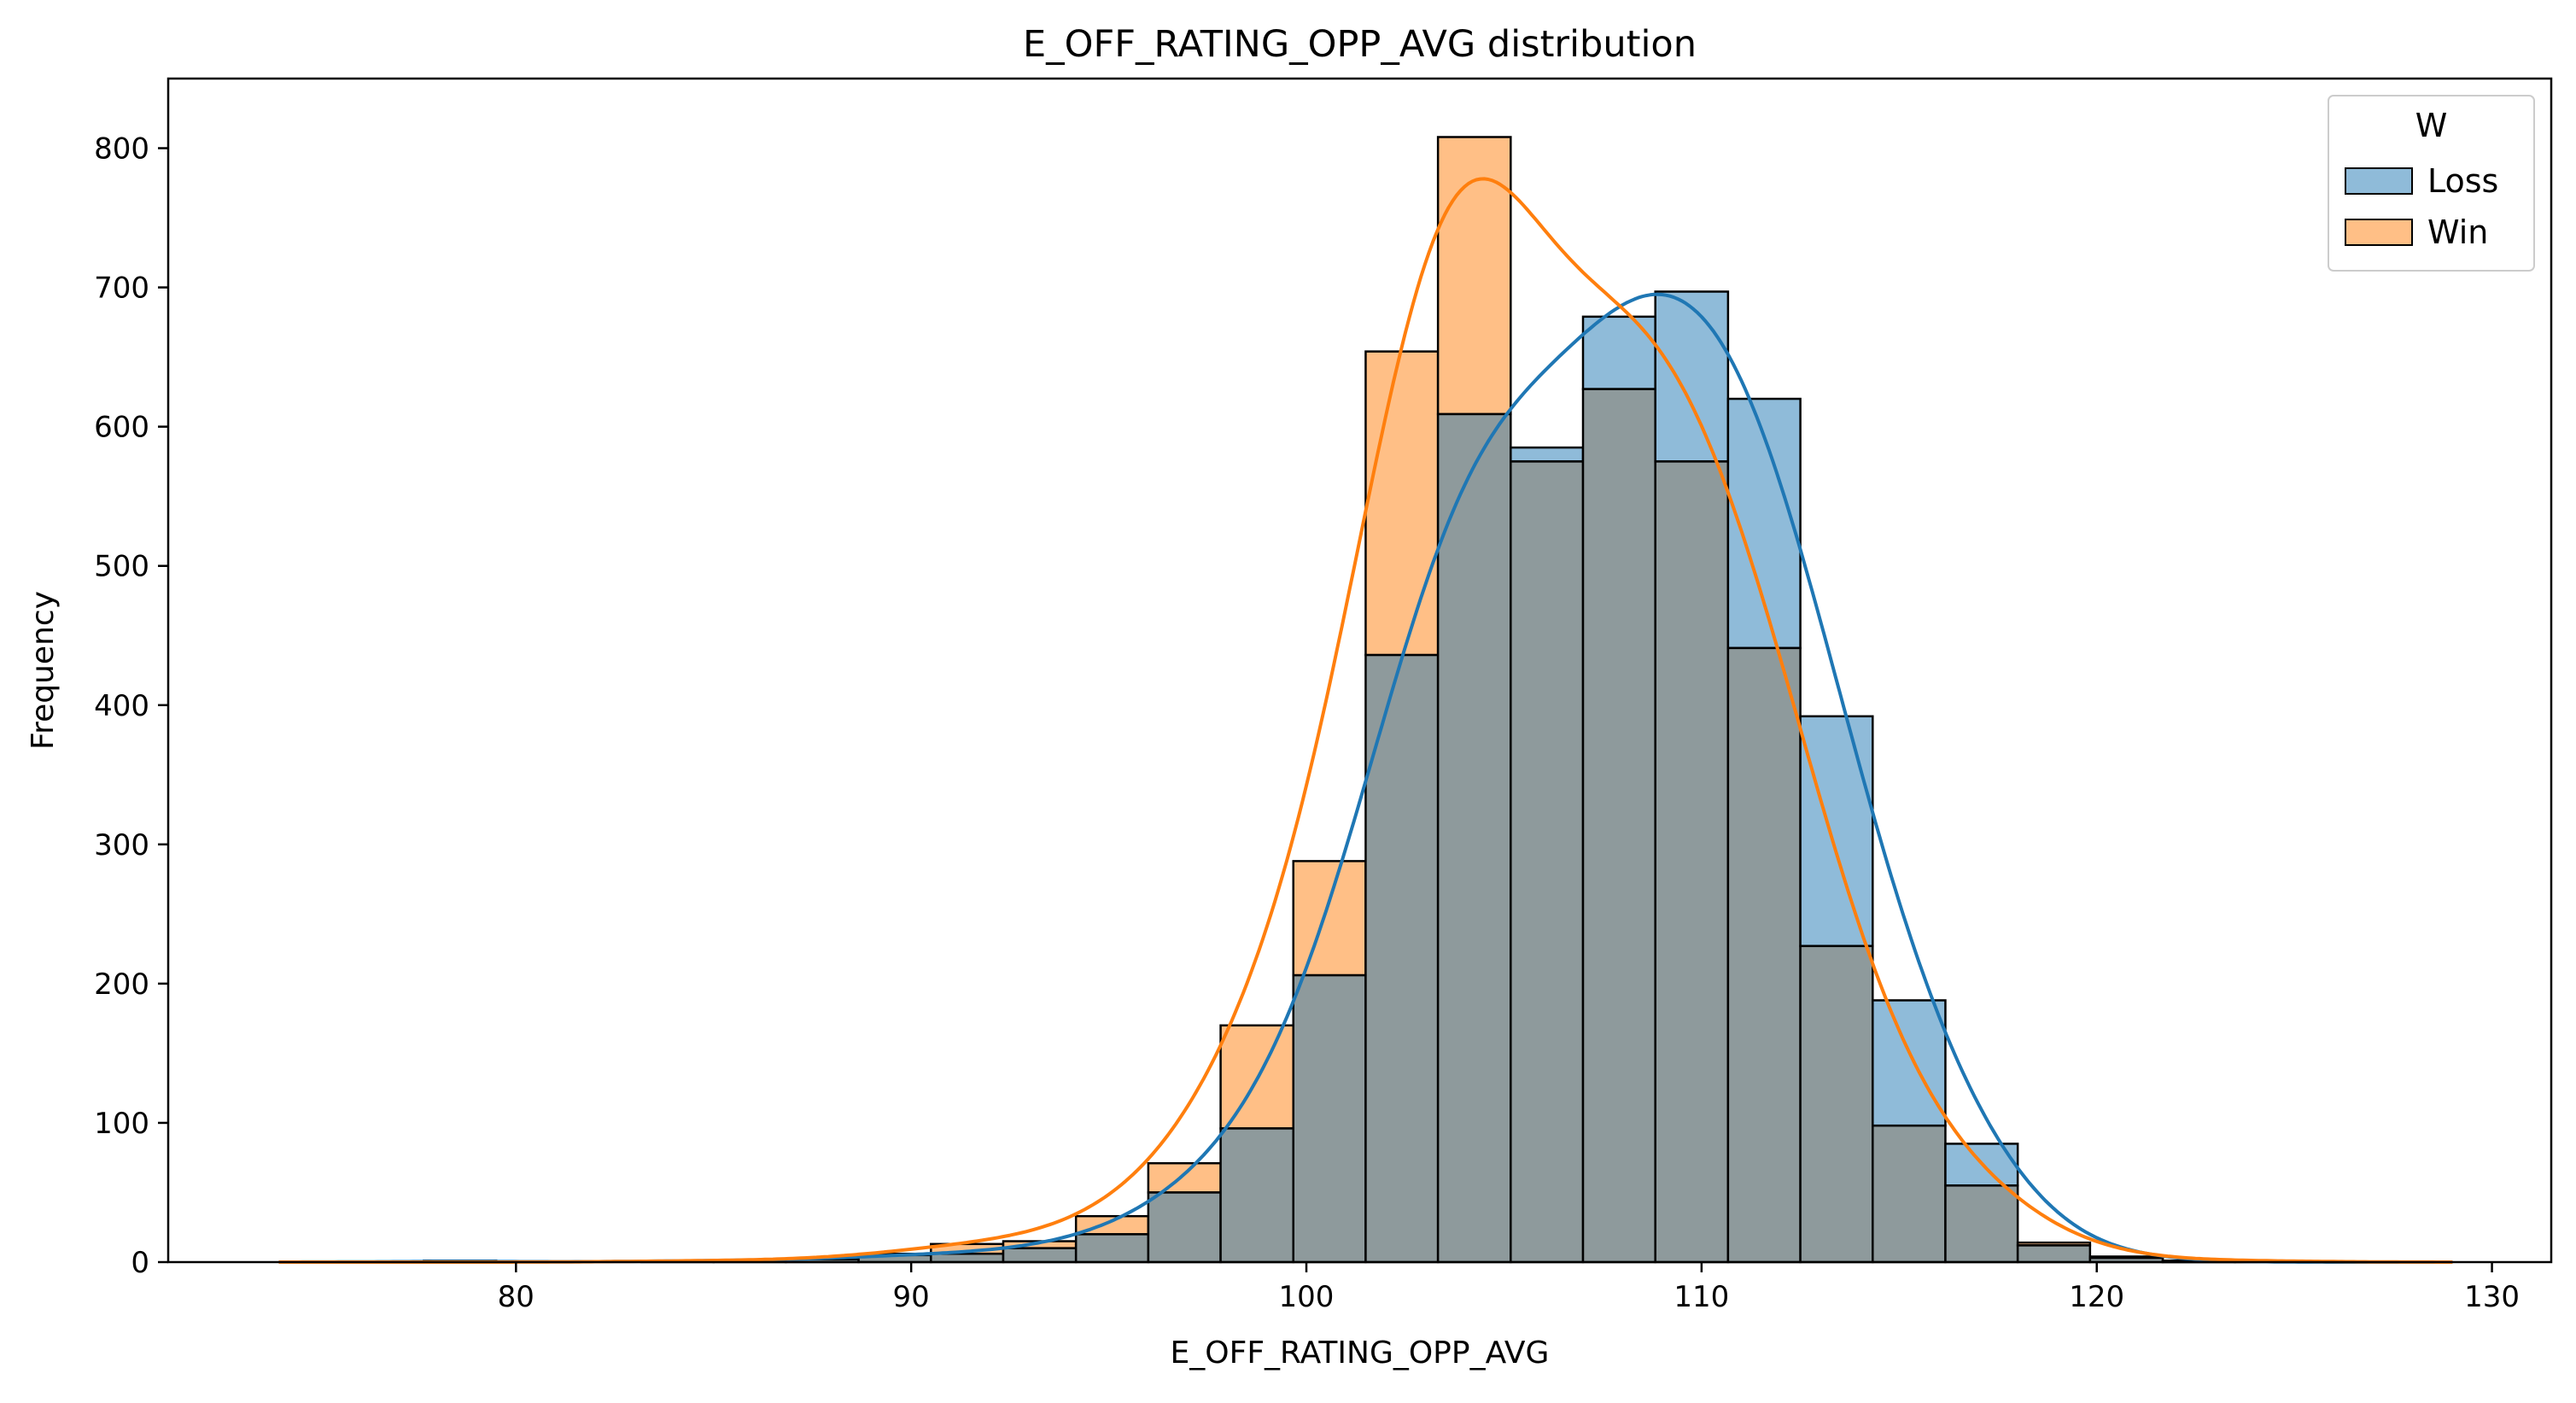 The width and height of the screenshot is (2576, 1403). What do you see at coordinates (121, 289) in the screenshot?
I see `y-tick-label-700: 700` at bounding box center [121, 289].